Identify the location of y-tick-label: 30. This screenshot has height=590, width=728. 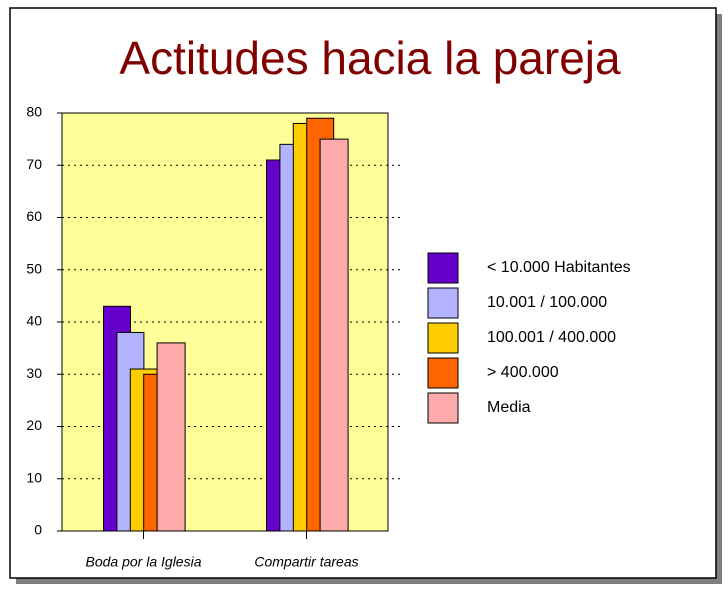
(34, 373).